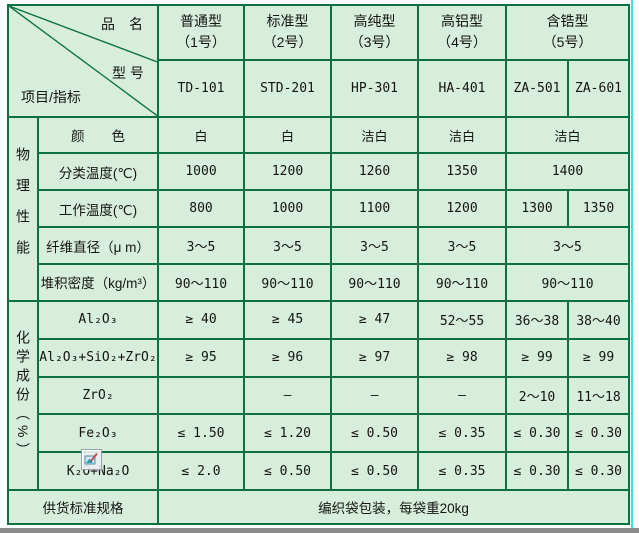 The width and height of the screenshot is (639, 533). I want to click on value-cell: ≤ 1.20, so click(287, 433).